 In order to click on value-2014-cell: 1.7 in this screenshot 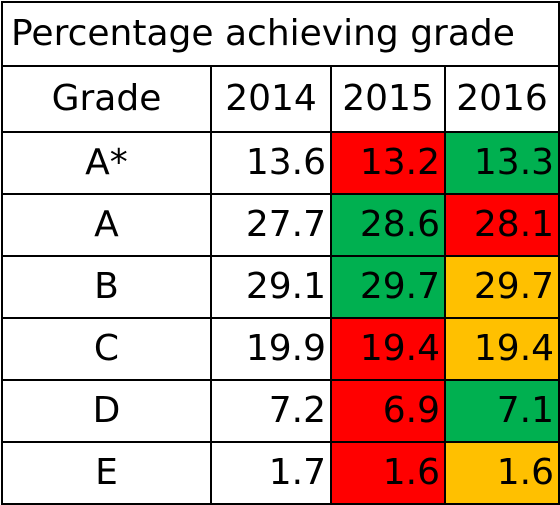, I will do `click(271, 473)`.